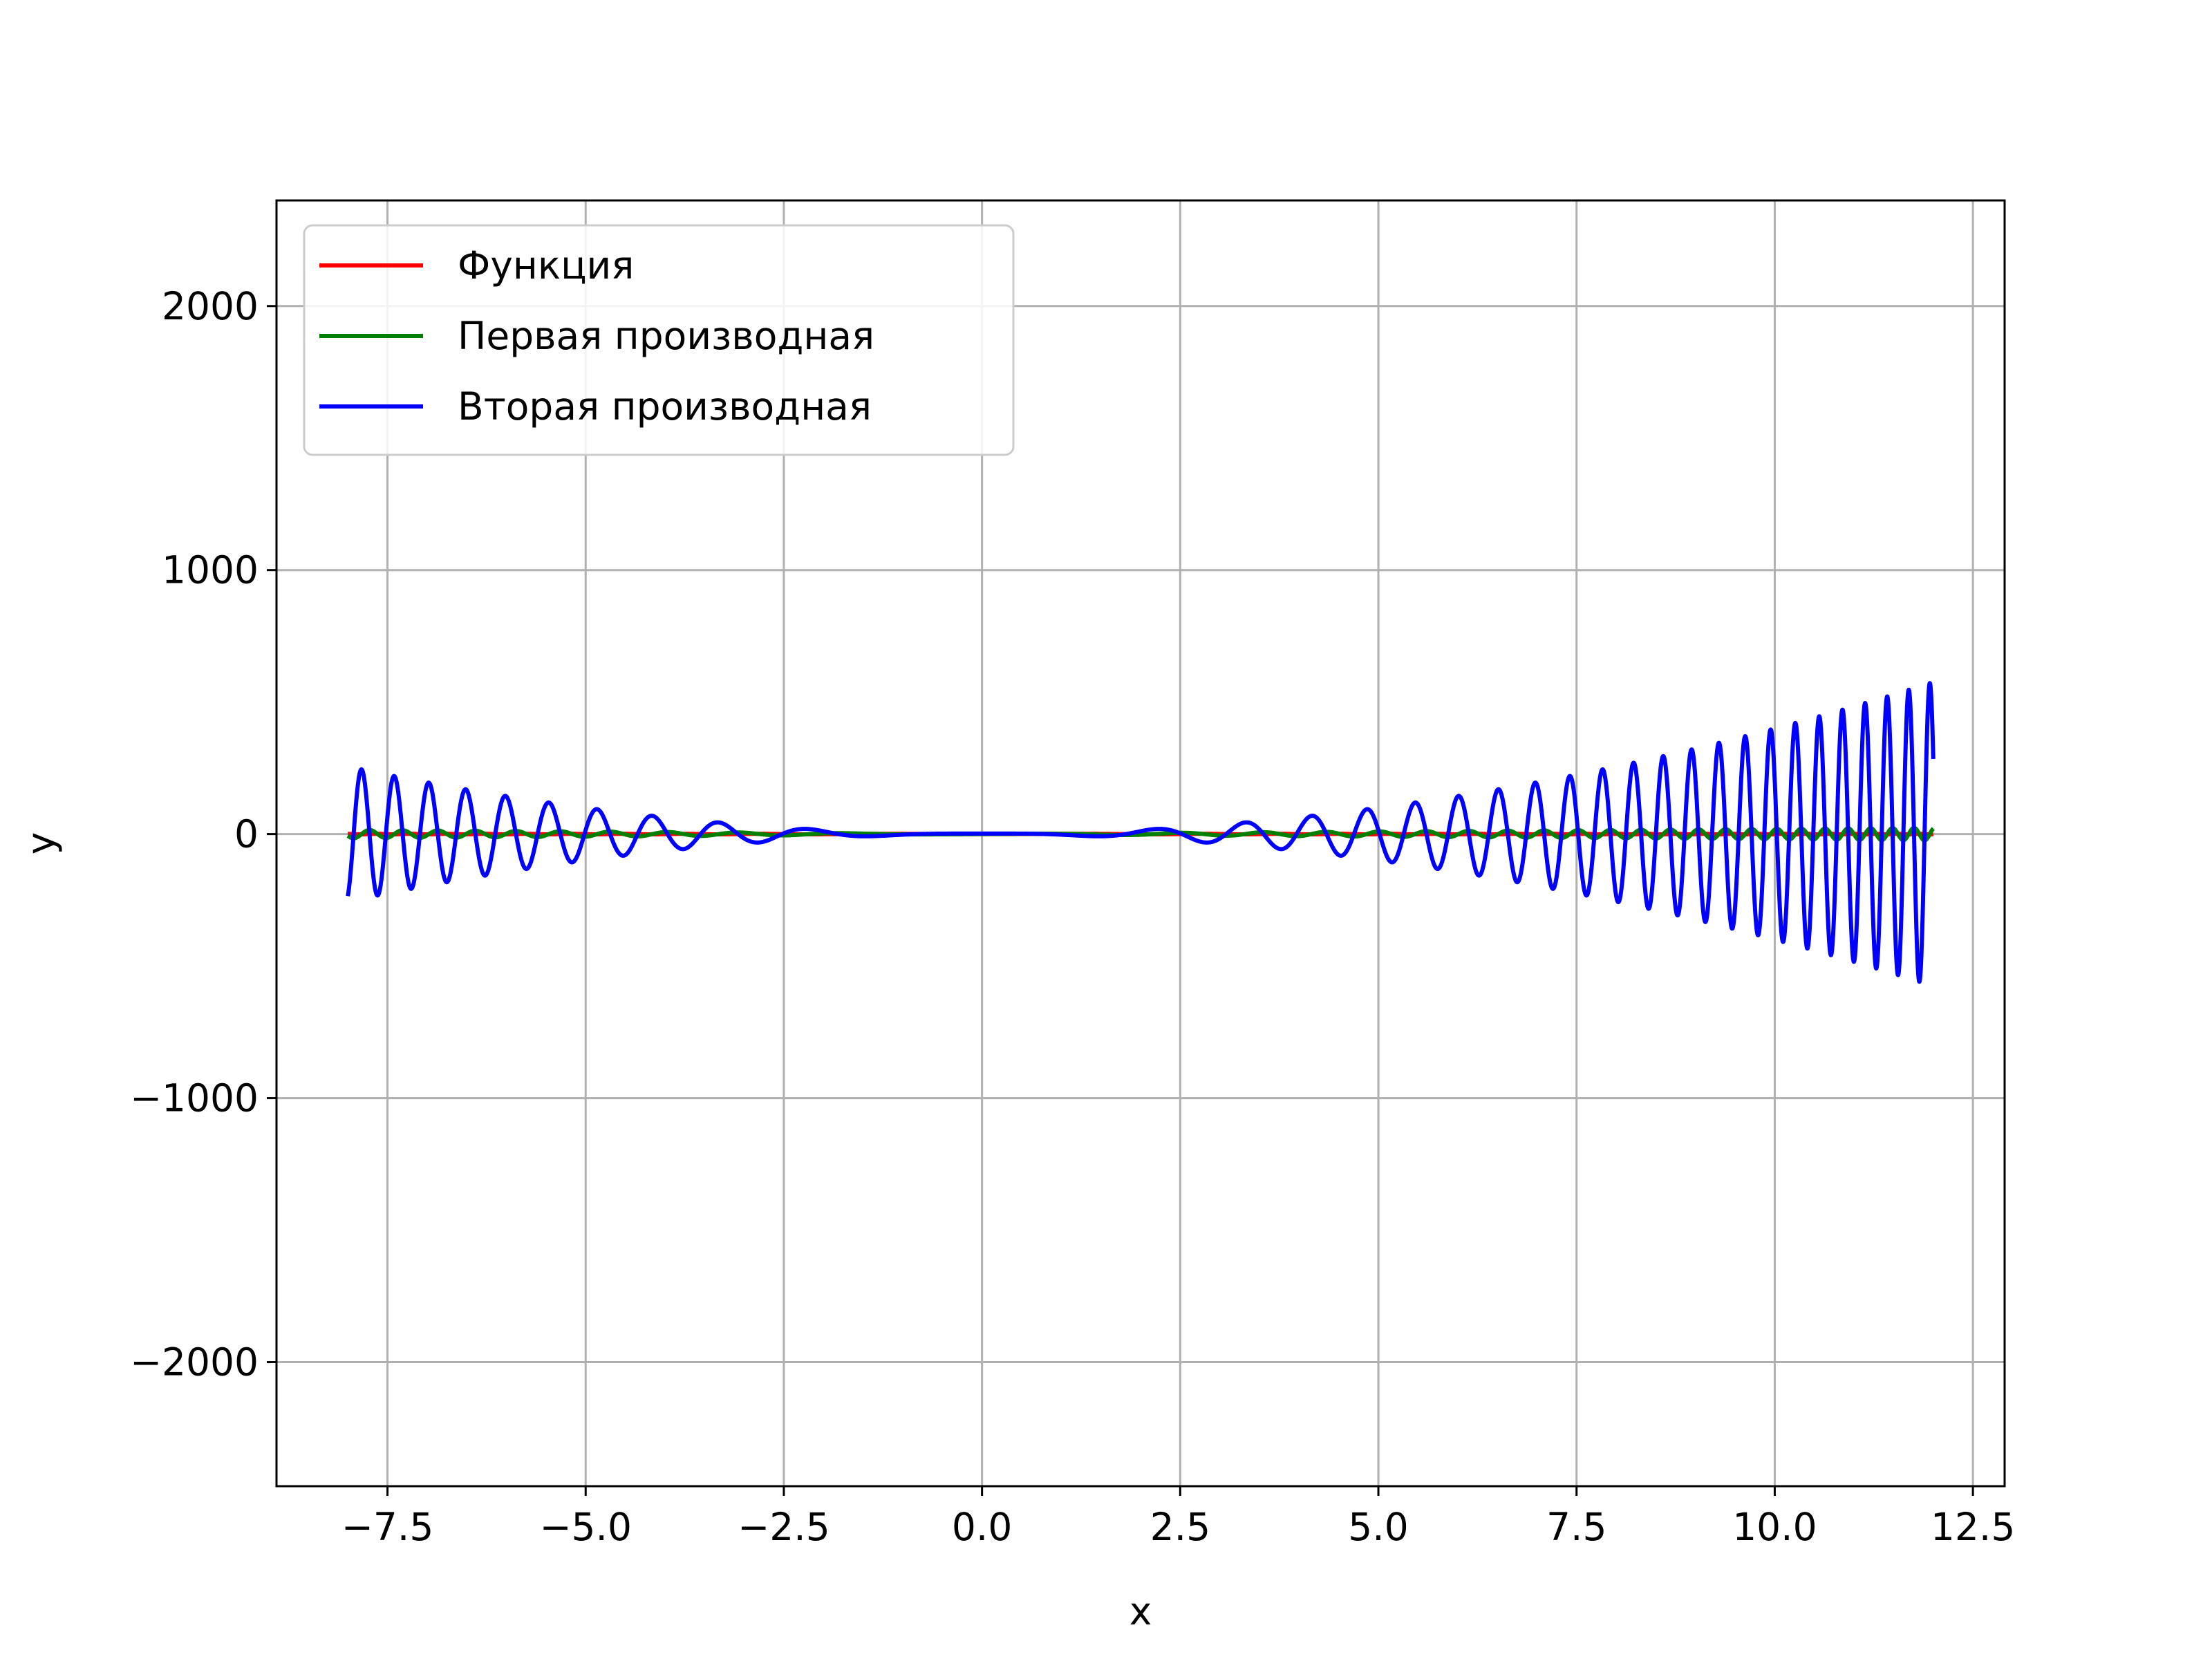  Describe the element at coordinates (194, 1362) in the screenshot. I see `y-tick-label: −2000` at that location.